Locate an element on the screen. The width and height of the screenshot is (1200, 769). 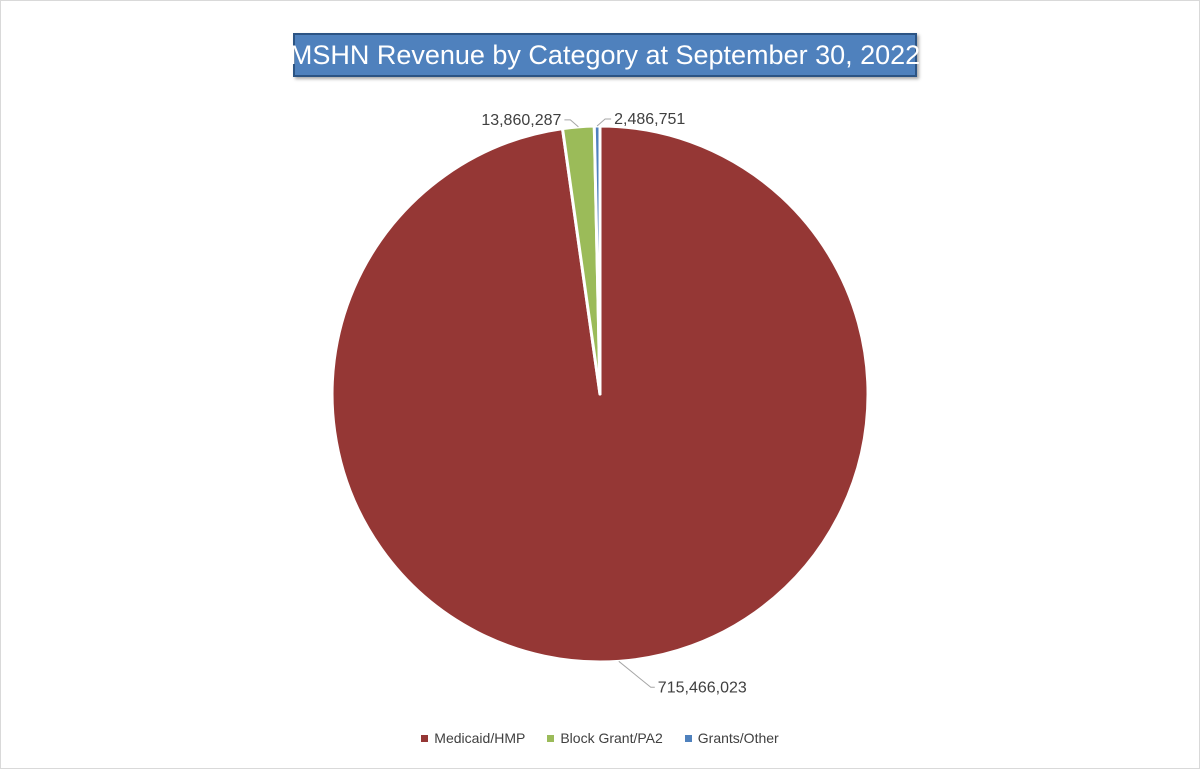
legend-item-block-grant-pa2: Block Grant/PA2 is located at coordinates (605, 738).